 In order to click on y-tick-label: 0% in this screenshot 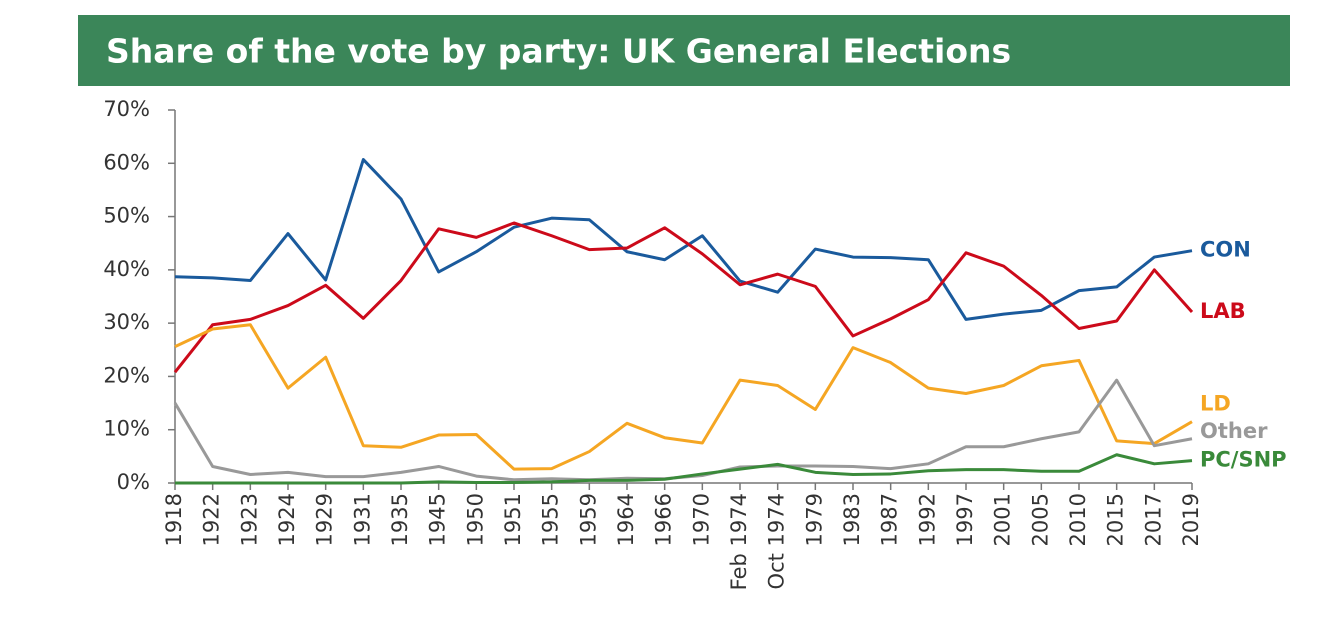, I will do `click(133, 482)`.